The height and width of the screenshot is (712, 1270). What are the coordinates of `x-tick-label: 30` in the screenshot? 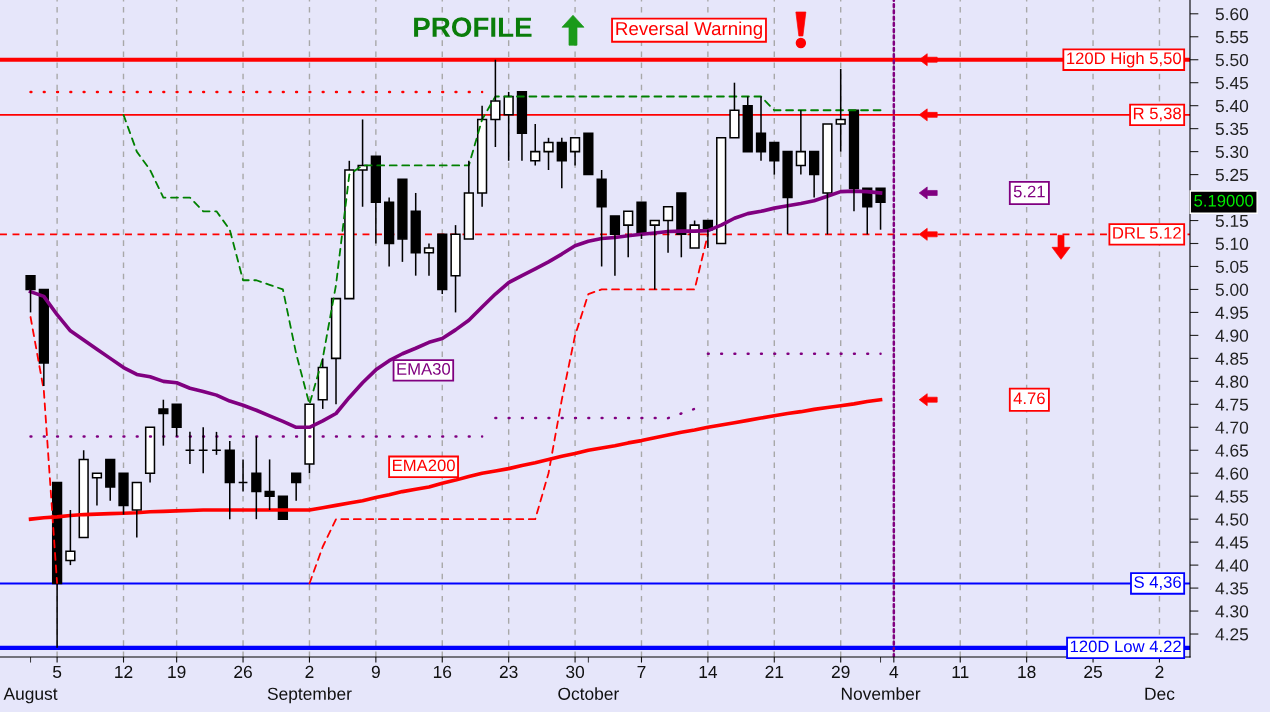 It's located at (575, 672).